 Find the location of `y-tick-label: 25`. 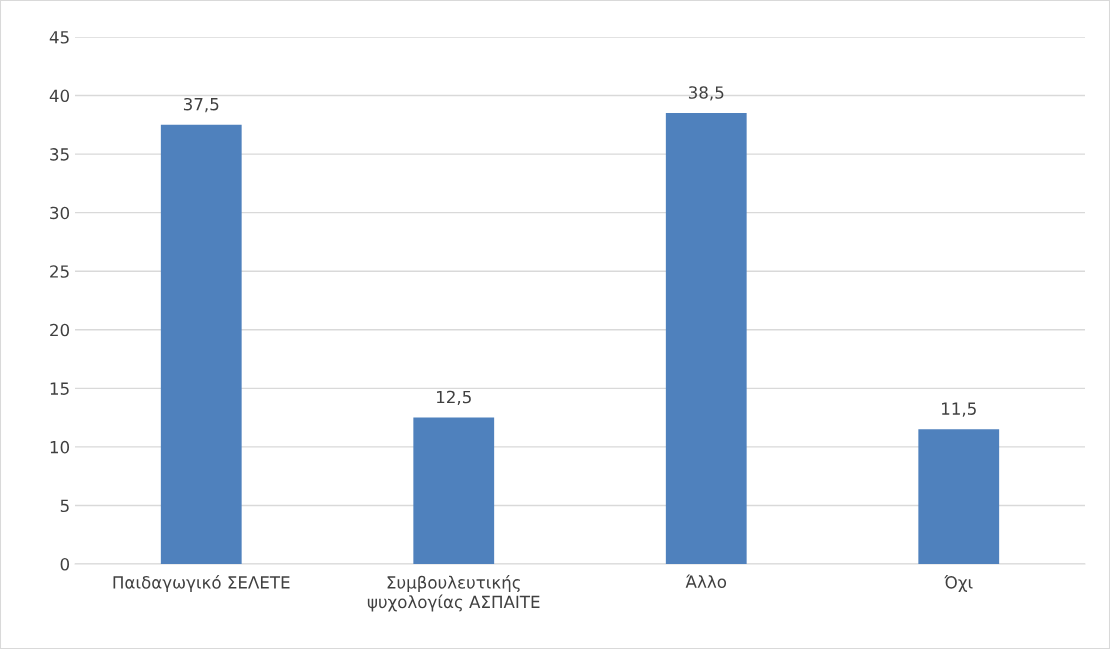

y-tick-label: 25 is located at coordinates (59, 271).